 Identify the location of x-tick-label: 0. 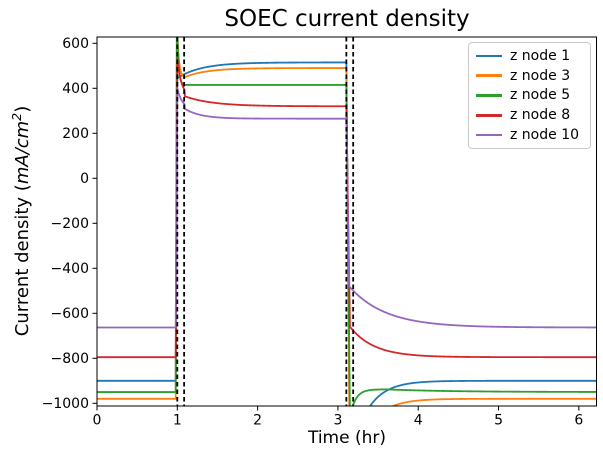
(97, 421).